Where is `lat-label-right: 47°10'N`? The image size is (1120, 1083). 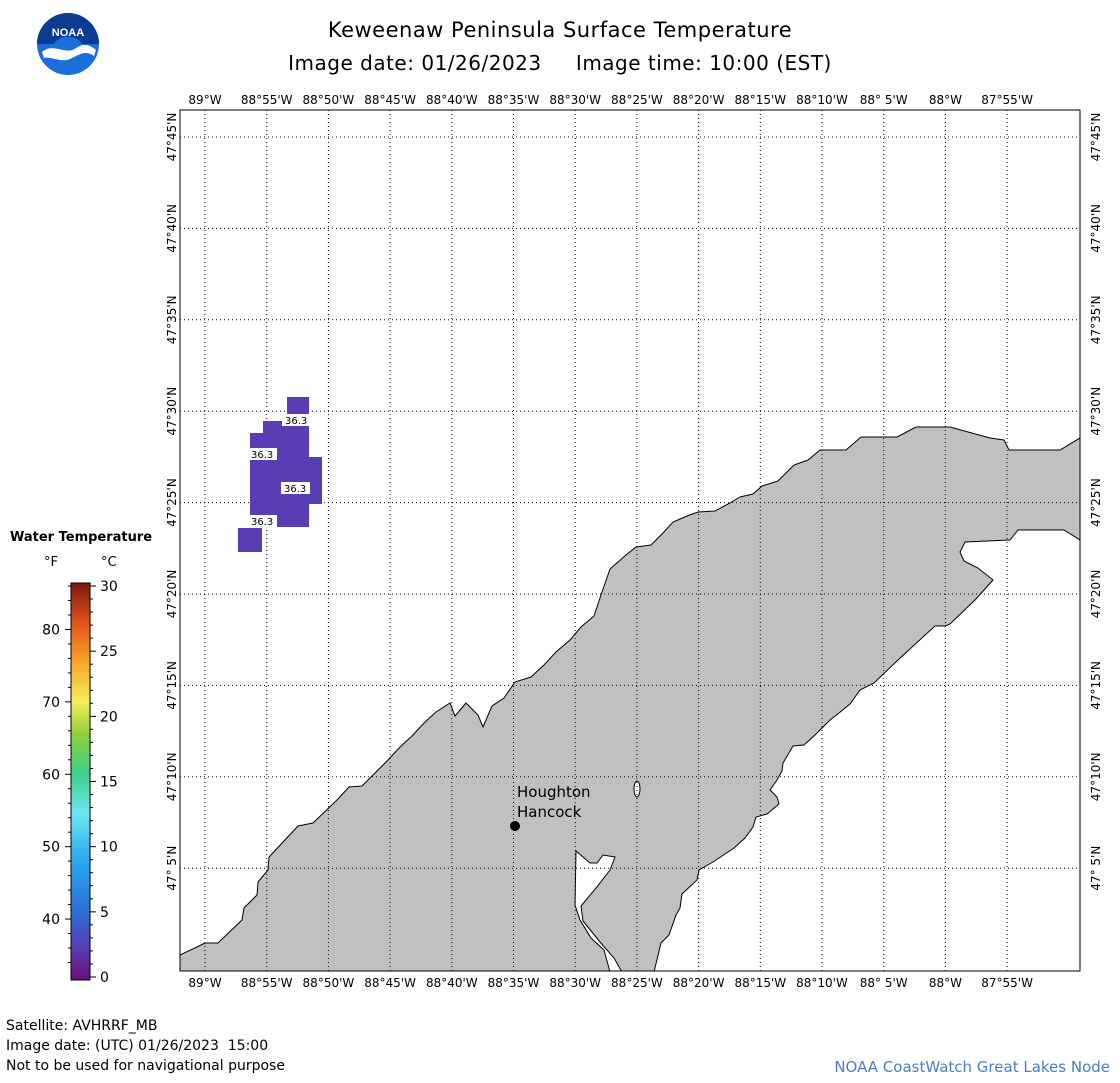 lat-label-right: 47°10'N is located at coordinates (1096, 776).